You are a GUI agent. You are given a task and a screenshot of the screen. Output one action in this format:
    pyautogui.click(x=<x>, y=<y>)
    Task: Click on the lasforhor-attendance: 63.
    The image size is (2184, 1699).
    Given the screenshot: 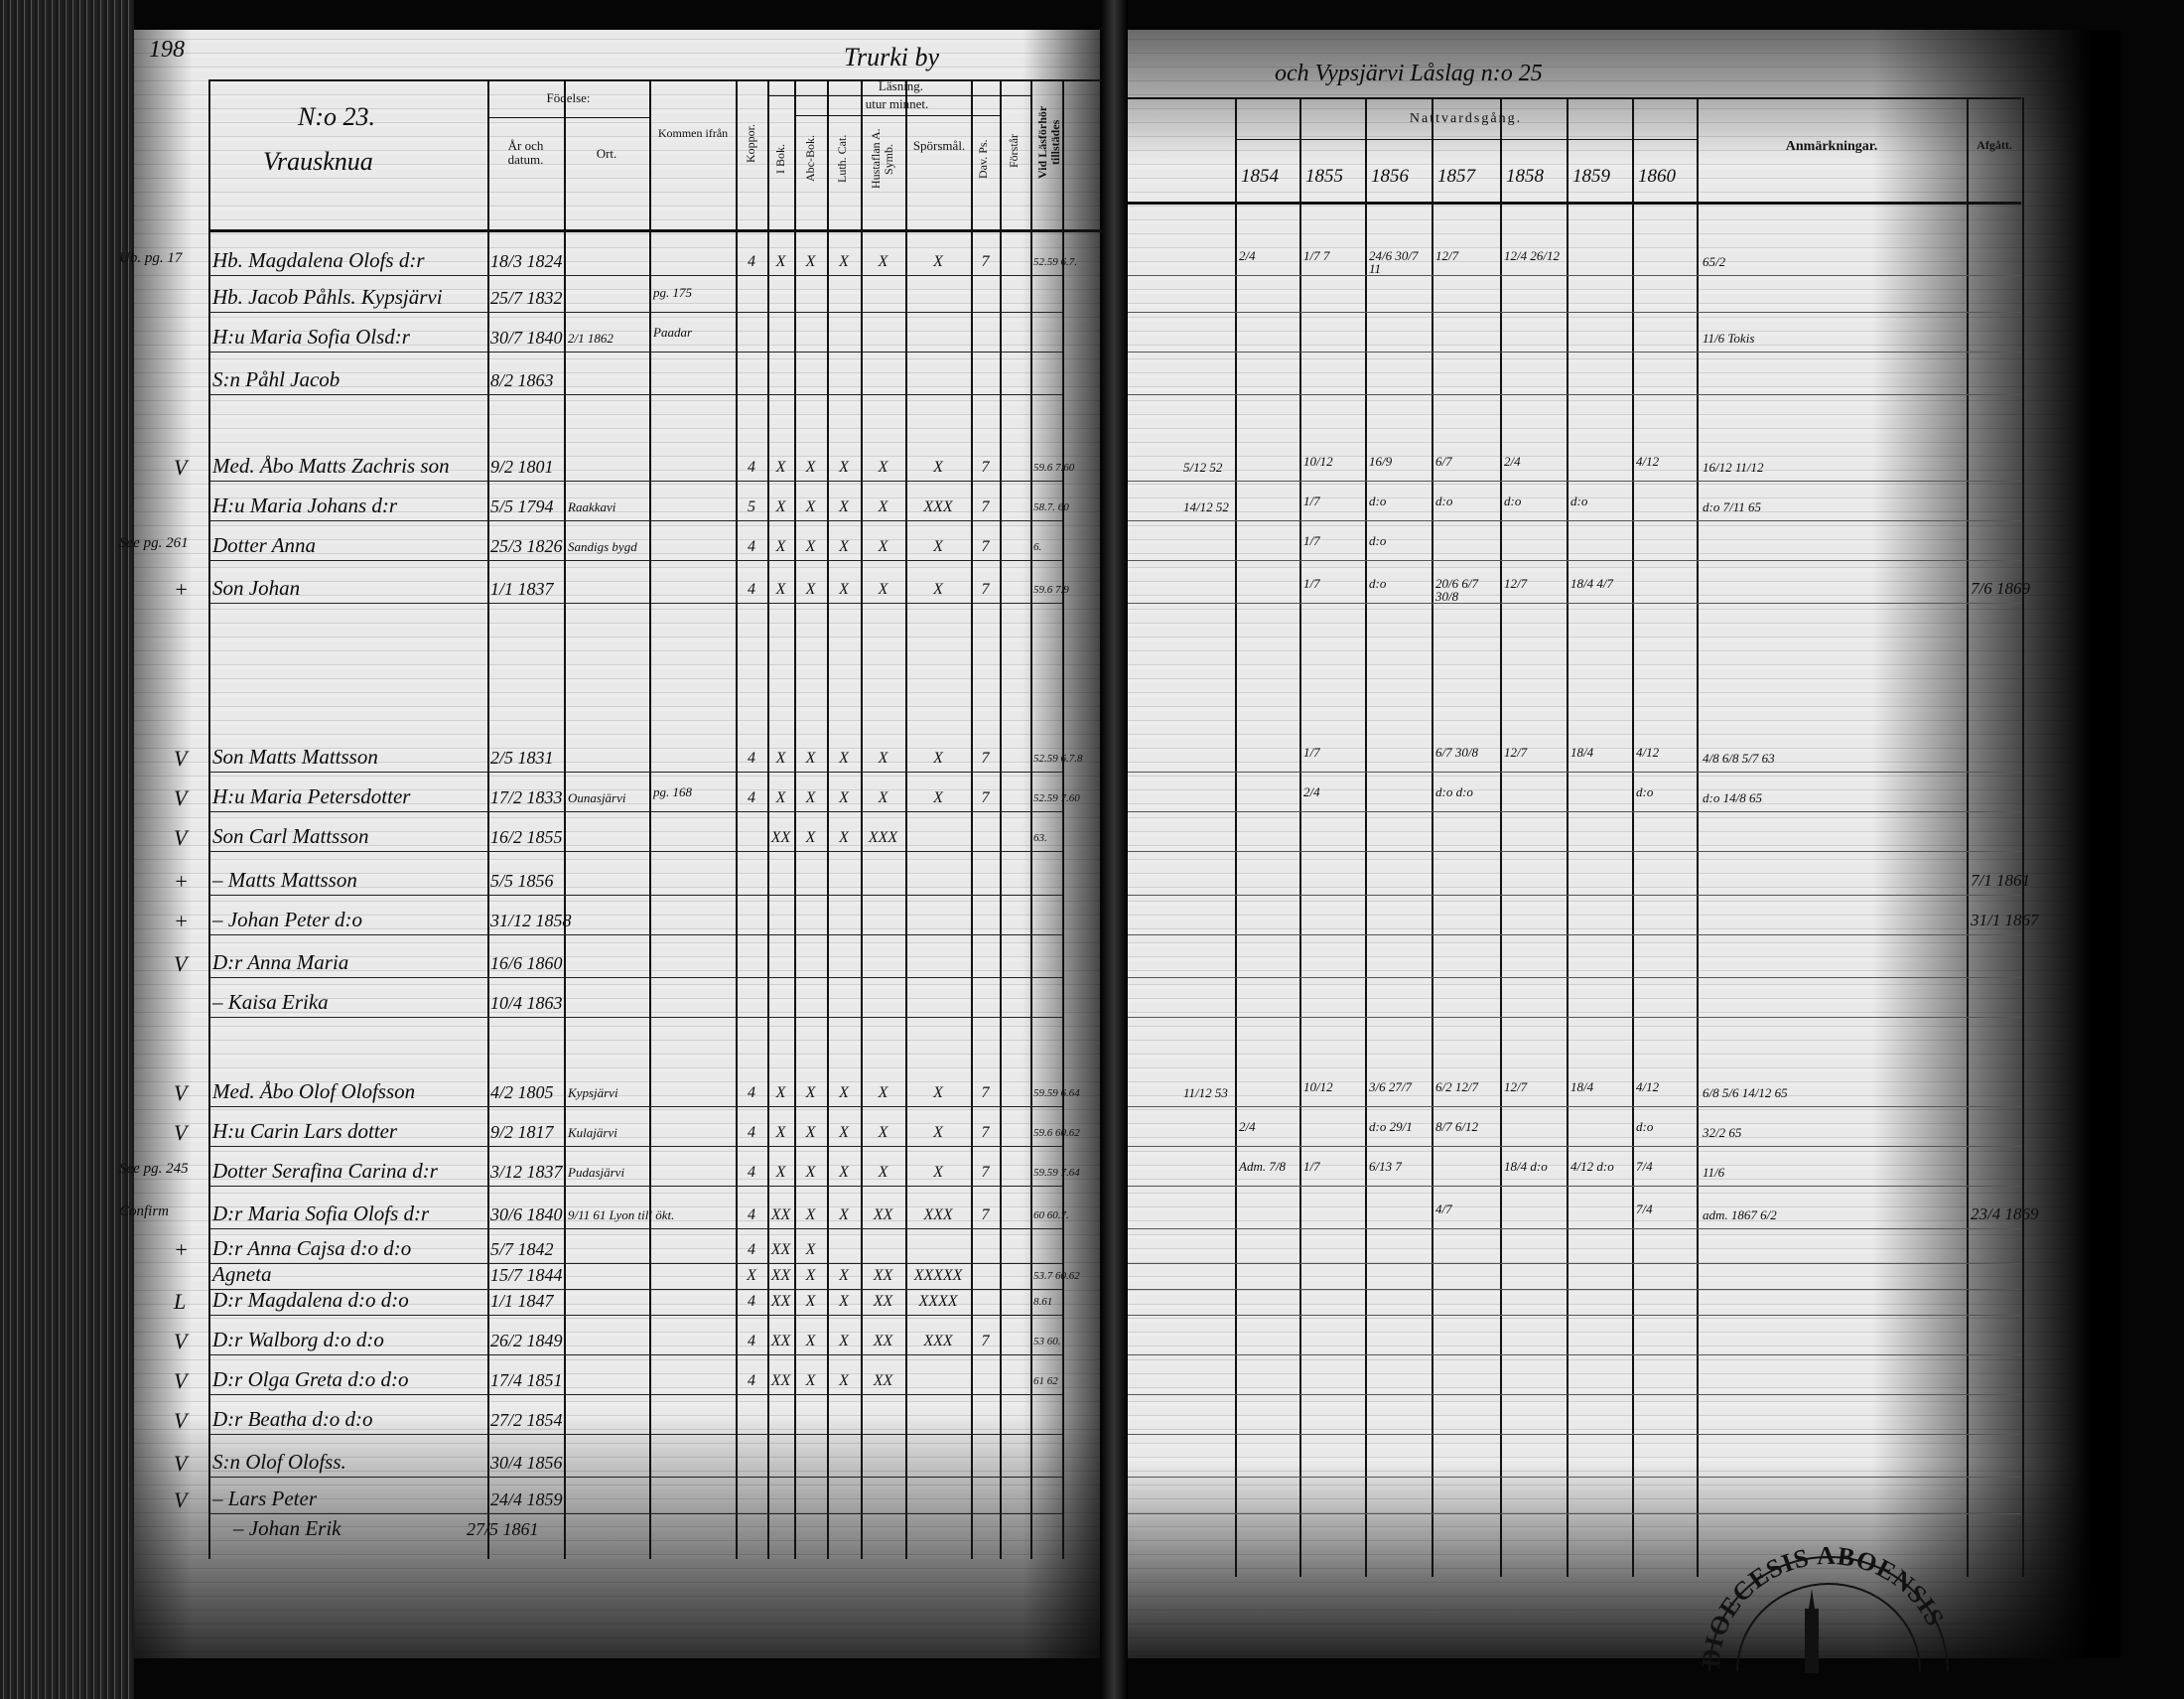 What is the action you would take?
    pyautogui.click(x=1040, y=838)
    